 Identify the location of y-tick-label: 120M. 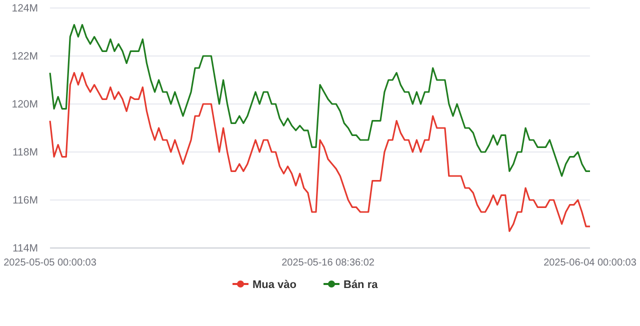
(25, 104).